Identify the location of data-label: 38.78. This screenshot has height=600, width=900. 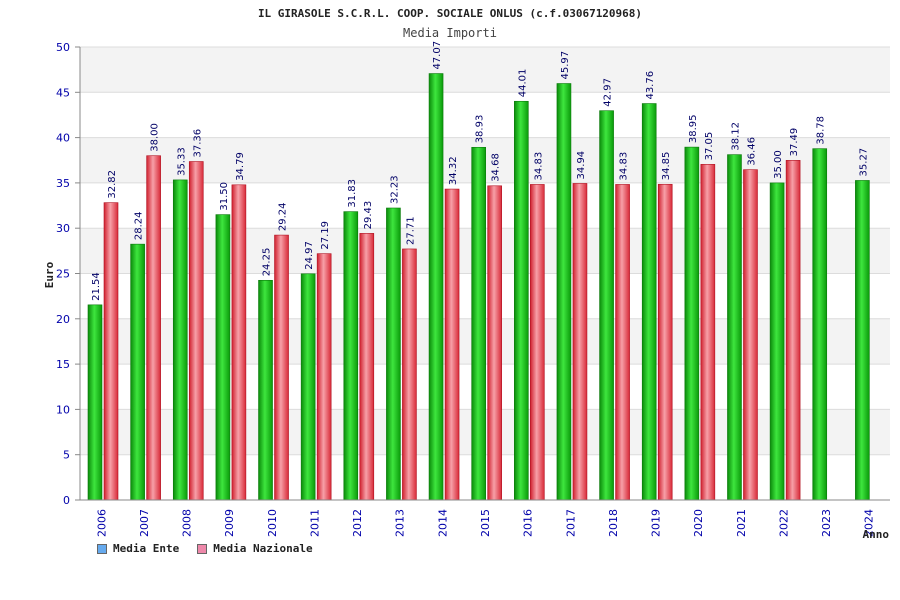
(821, 130).